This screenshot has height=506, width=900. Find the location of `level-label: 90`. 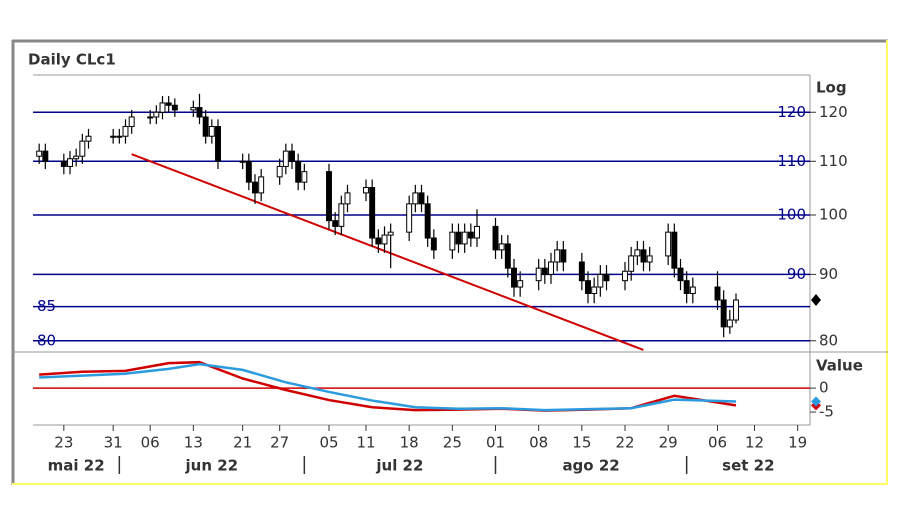

level-label: 90 is located at coordinates (796, 274).